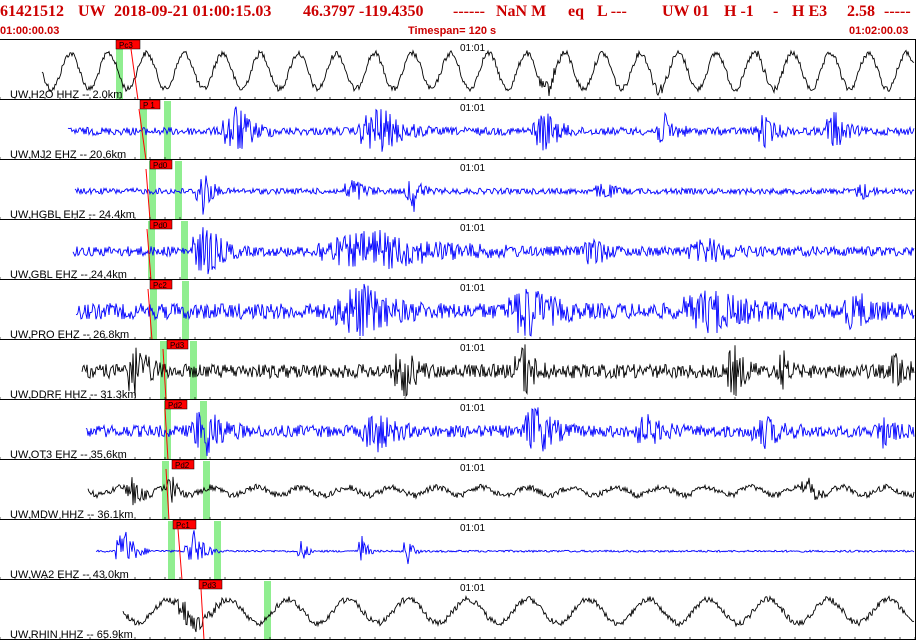  I want to click on station-label: UW.H2O HHZ -- 2.0km, so click(66, 95).